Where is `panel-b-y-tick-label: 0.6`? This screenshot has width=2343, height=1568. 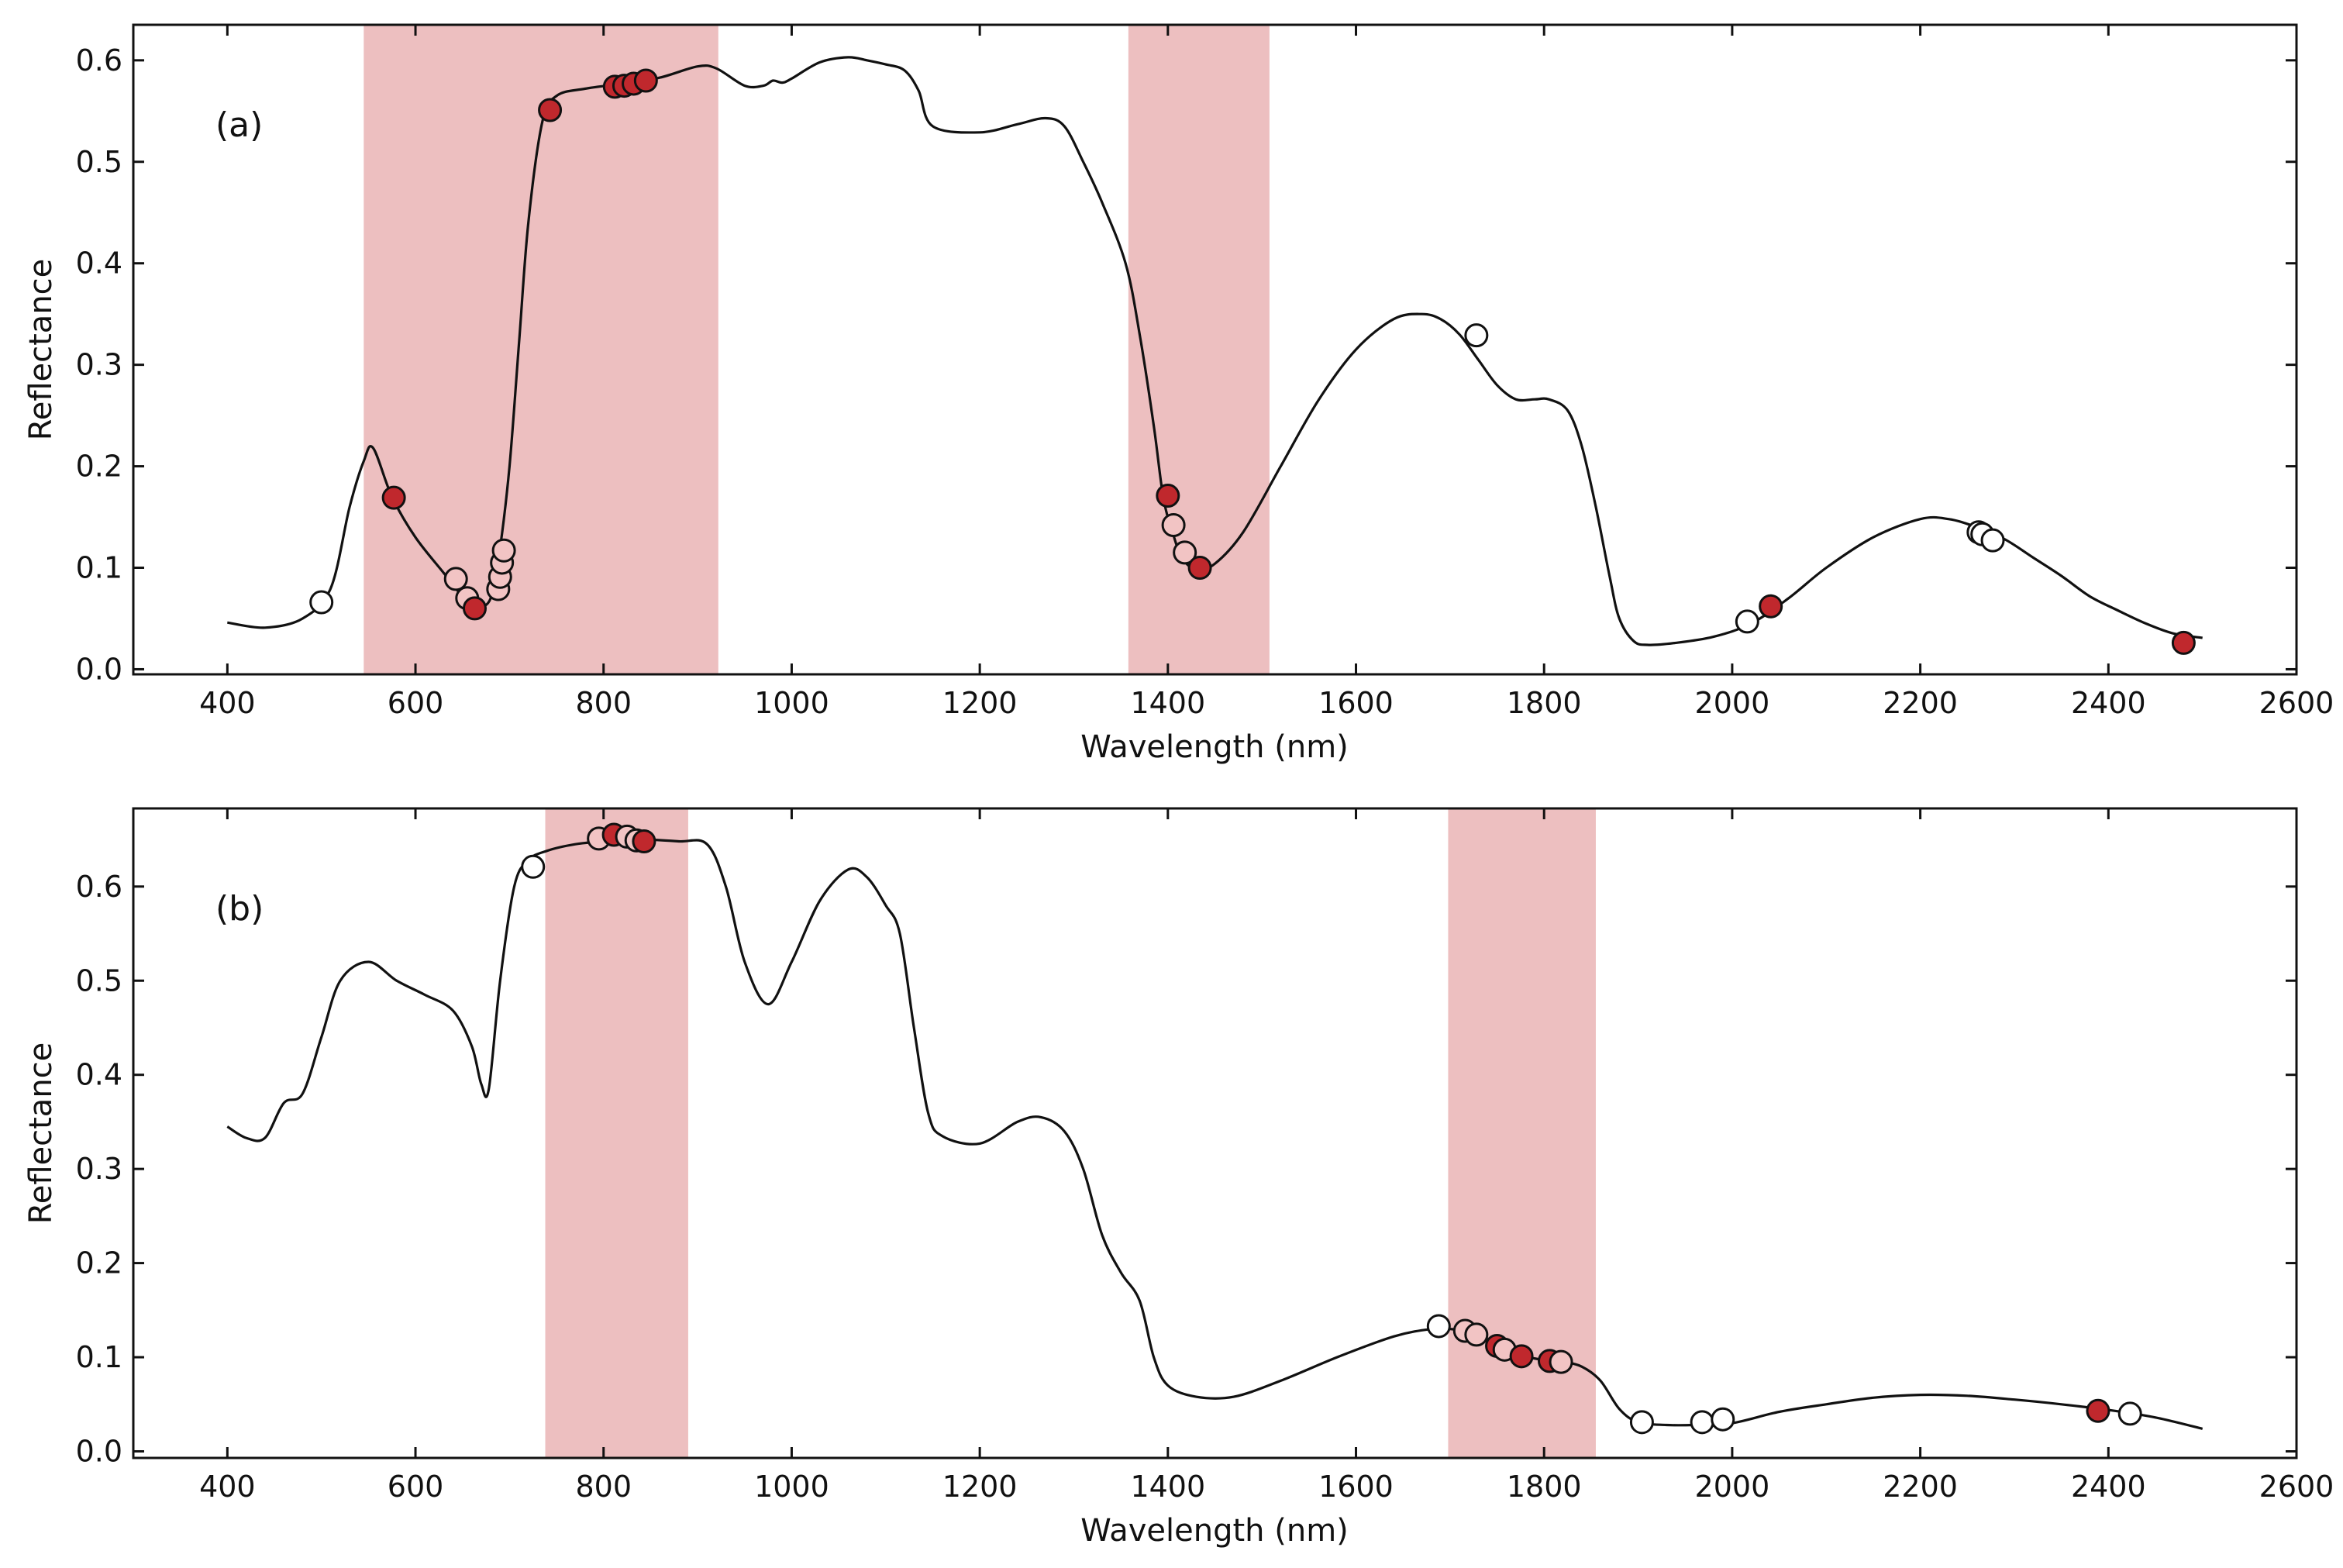
panel-b-y-tick-label: 0.6 is located at coordinates (99, 887).